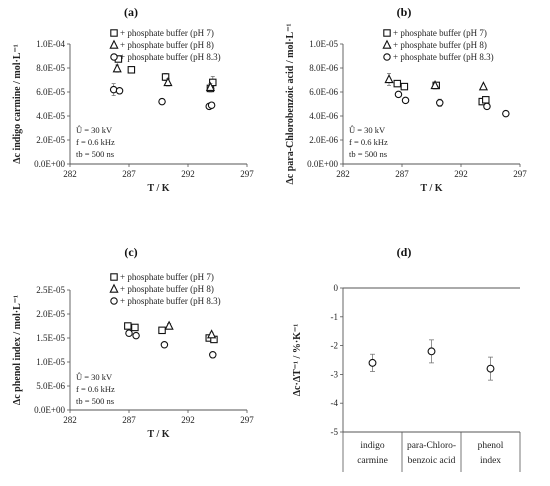  What do you see at coordinates (323, 140) in the screenshot?
I see `y-tick-label: 2.0E-06` at bounding box center [323, 140].